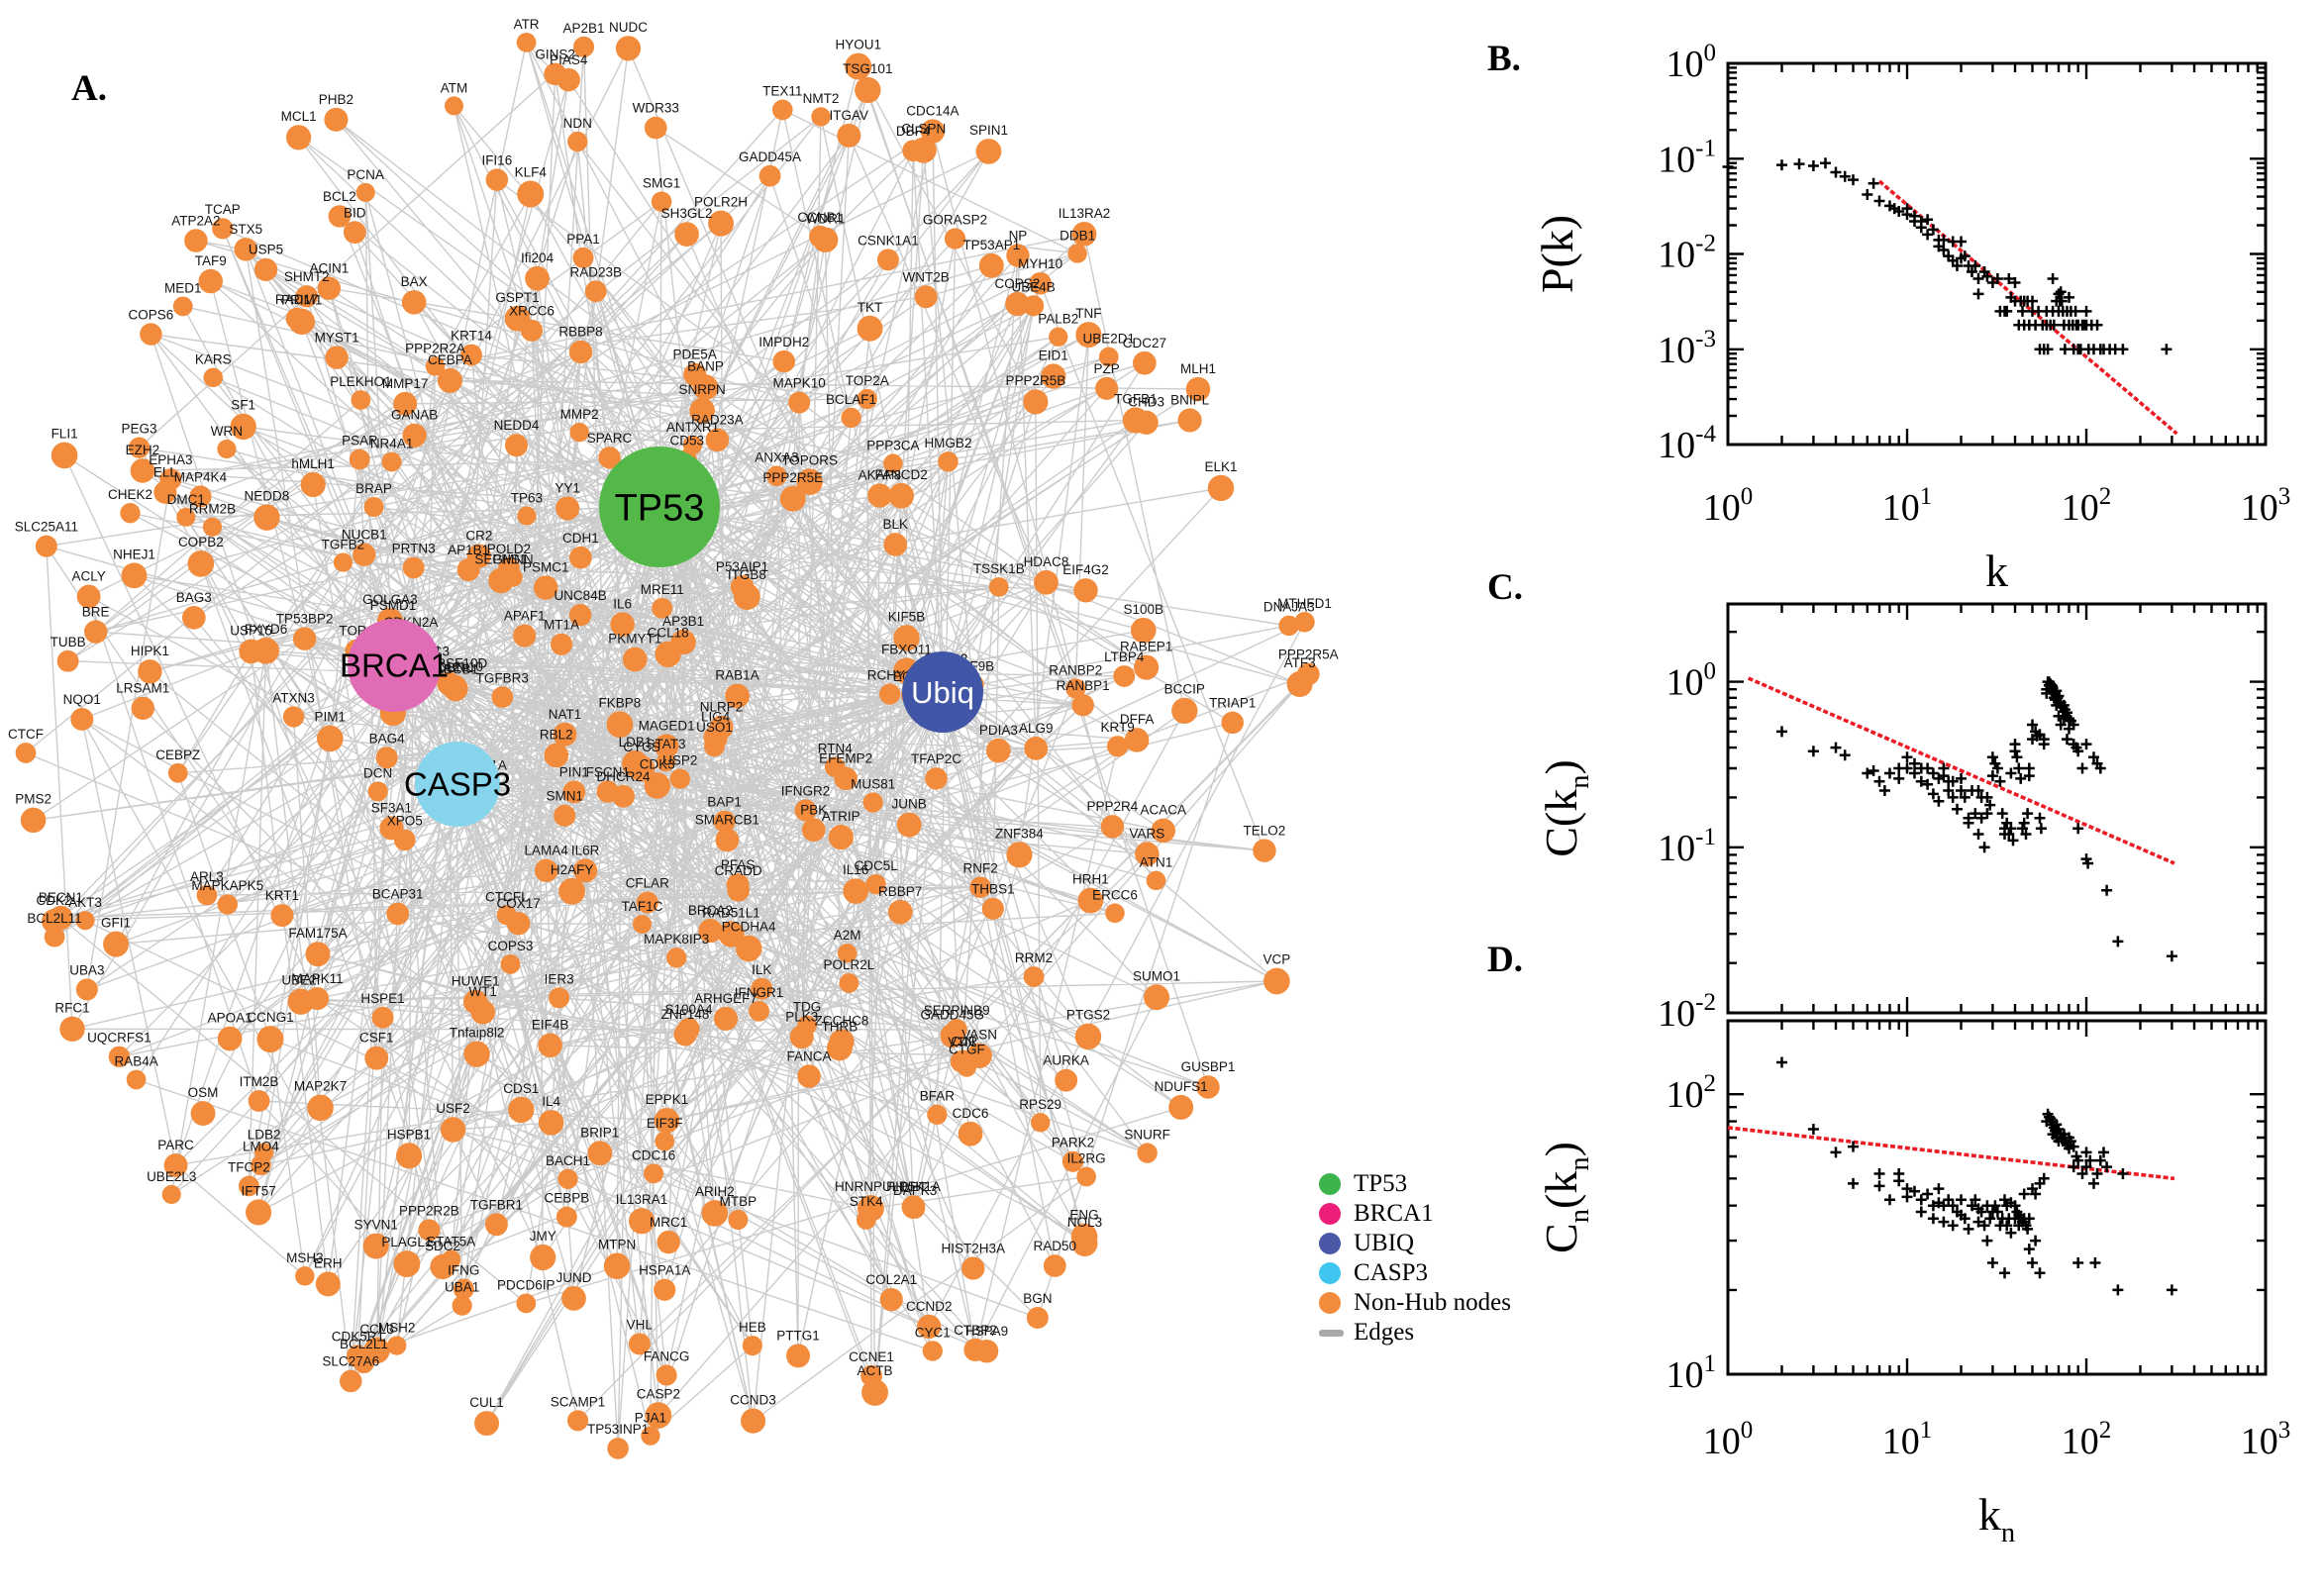  Describe the element at coordinates (573, 869) in the screenshot. I see `network-node-label: H2AFY` at that location.